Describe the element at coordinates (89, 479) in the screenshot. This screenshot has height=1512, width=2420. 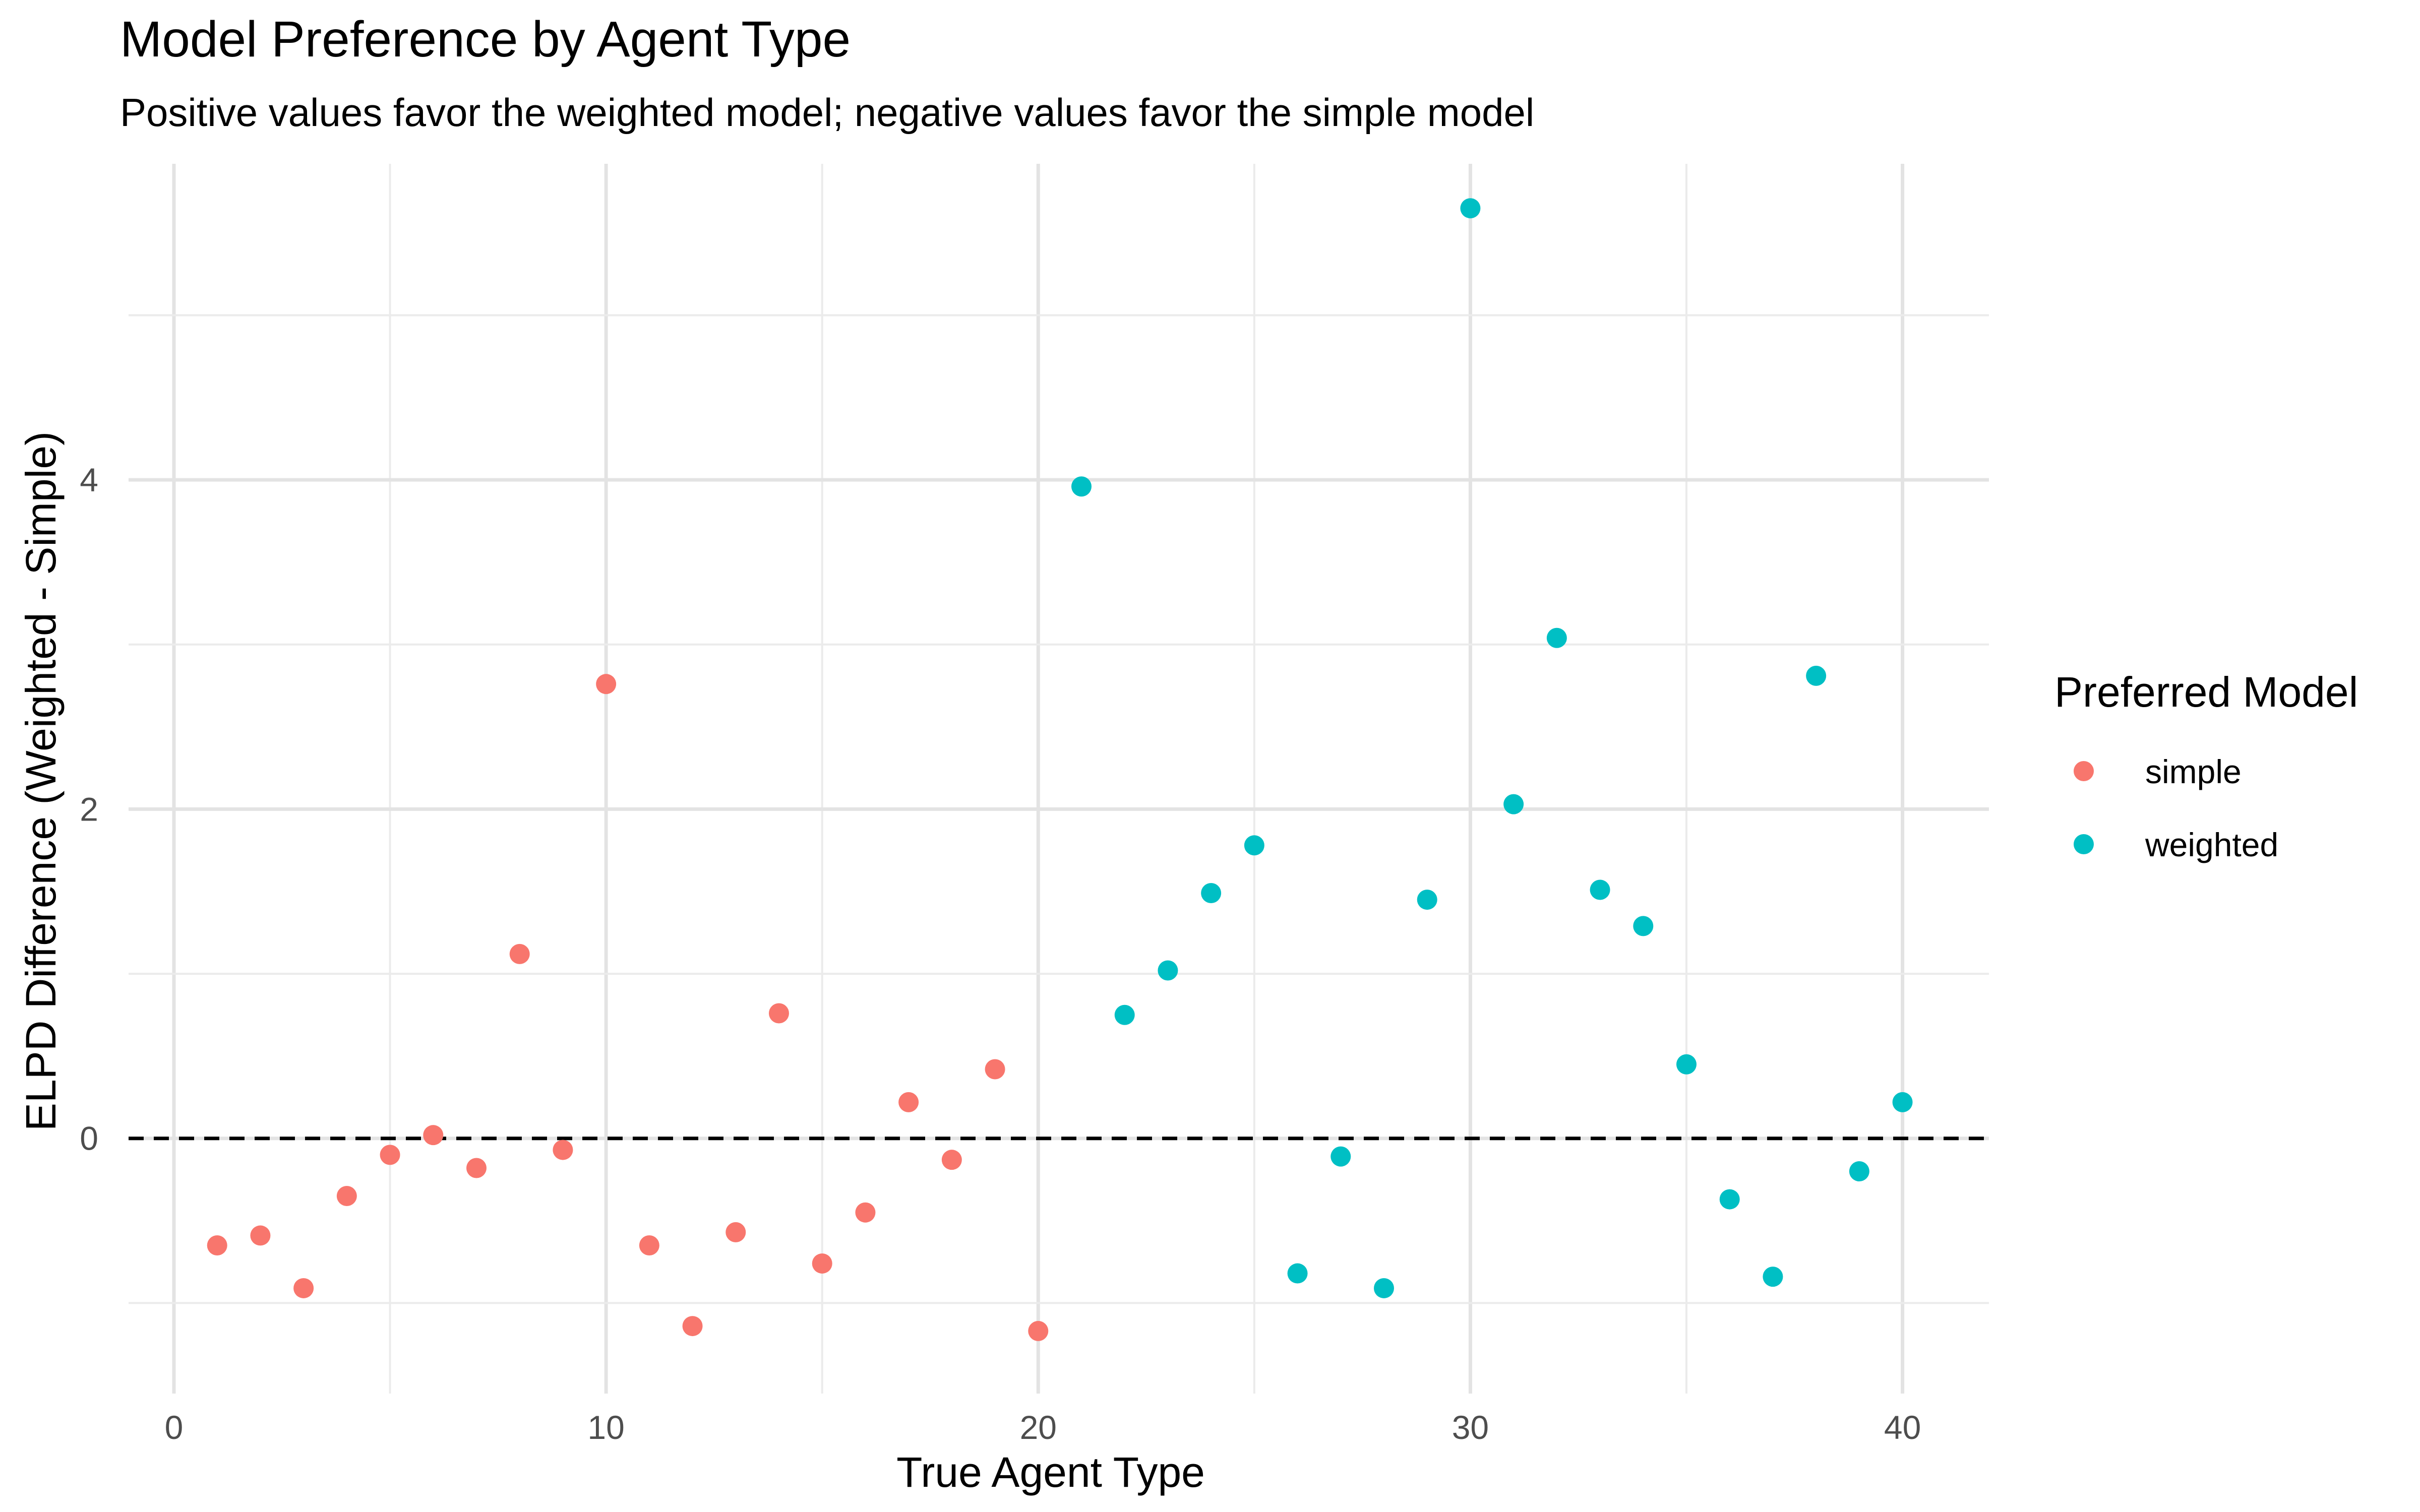
I see `y-tick-label: 4` at that location.